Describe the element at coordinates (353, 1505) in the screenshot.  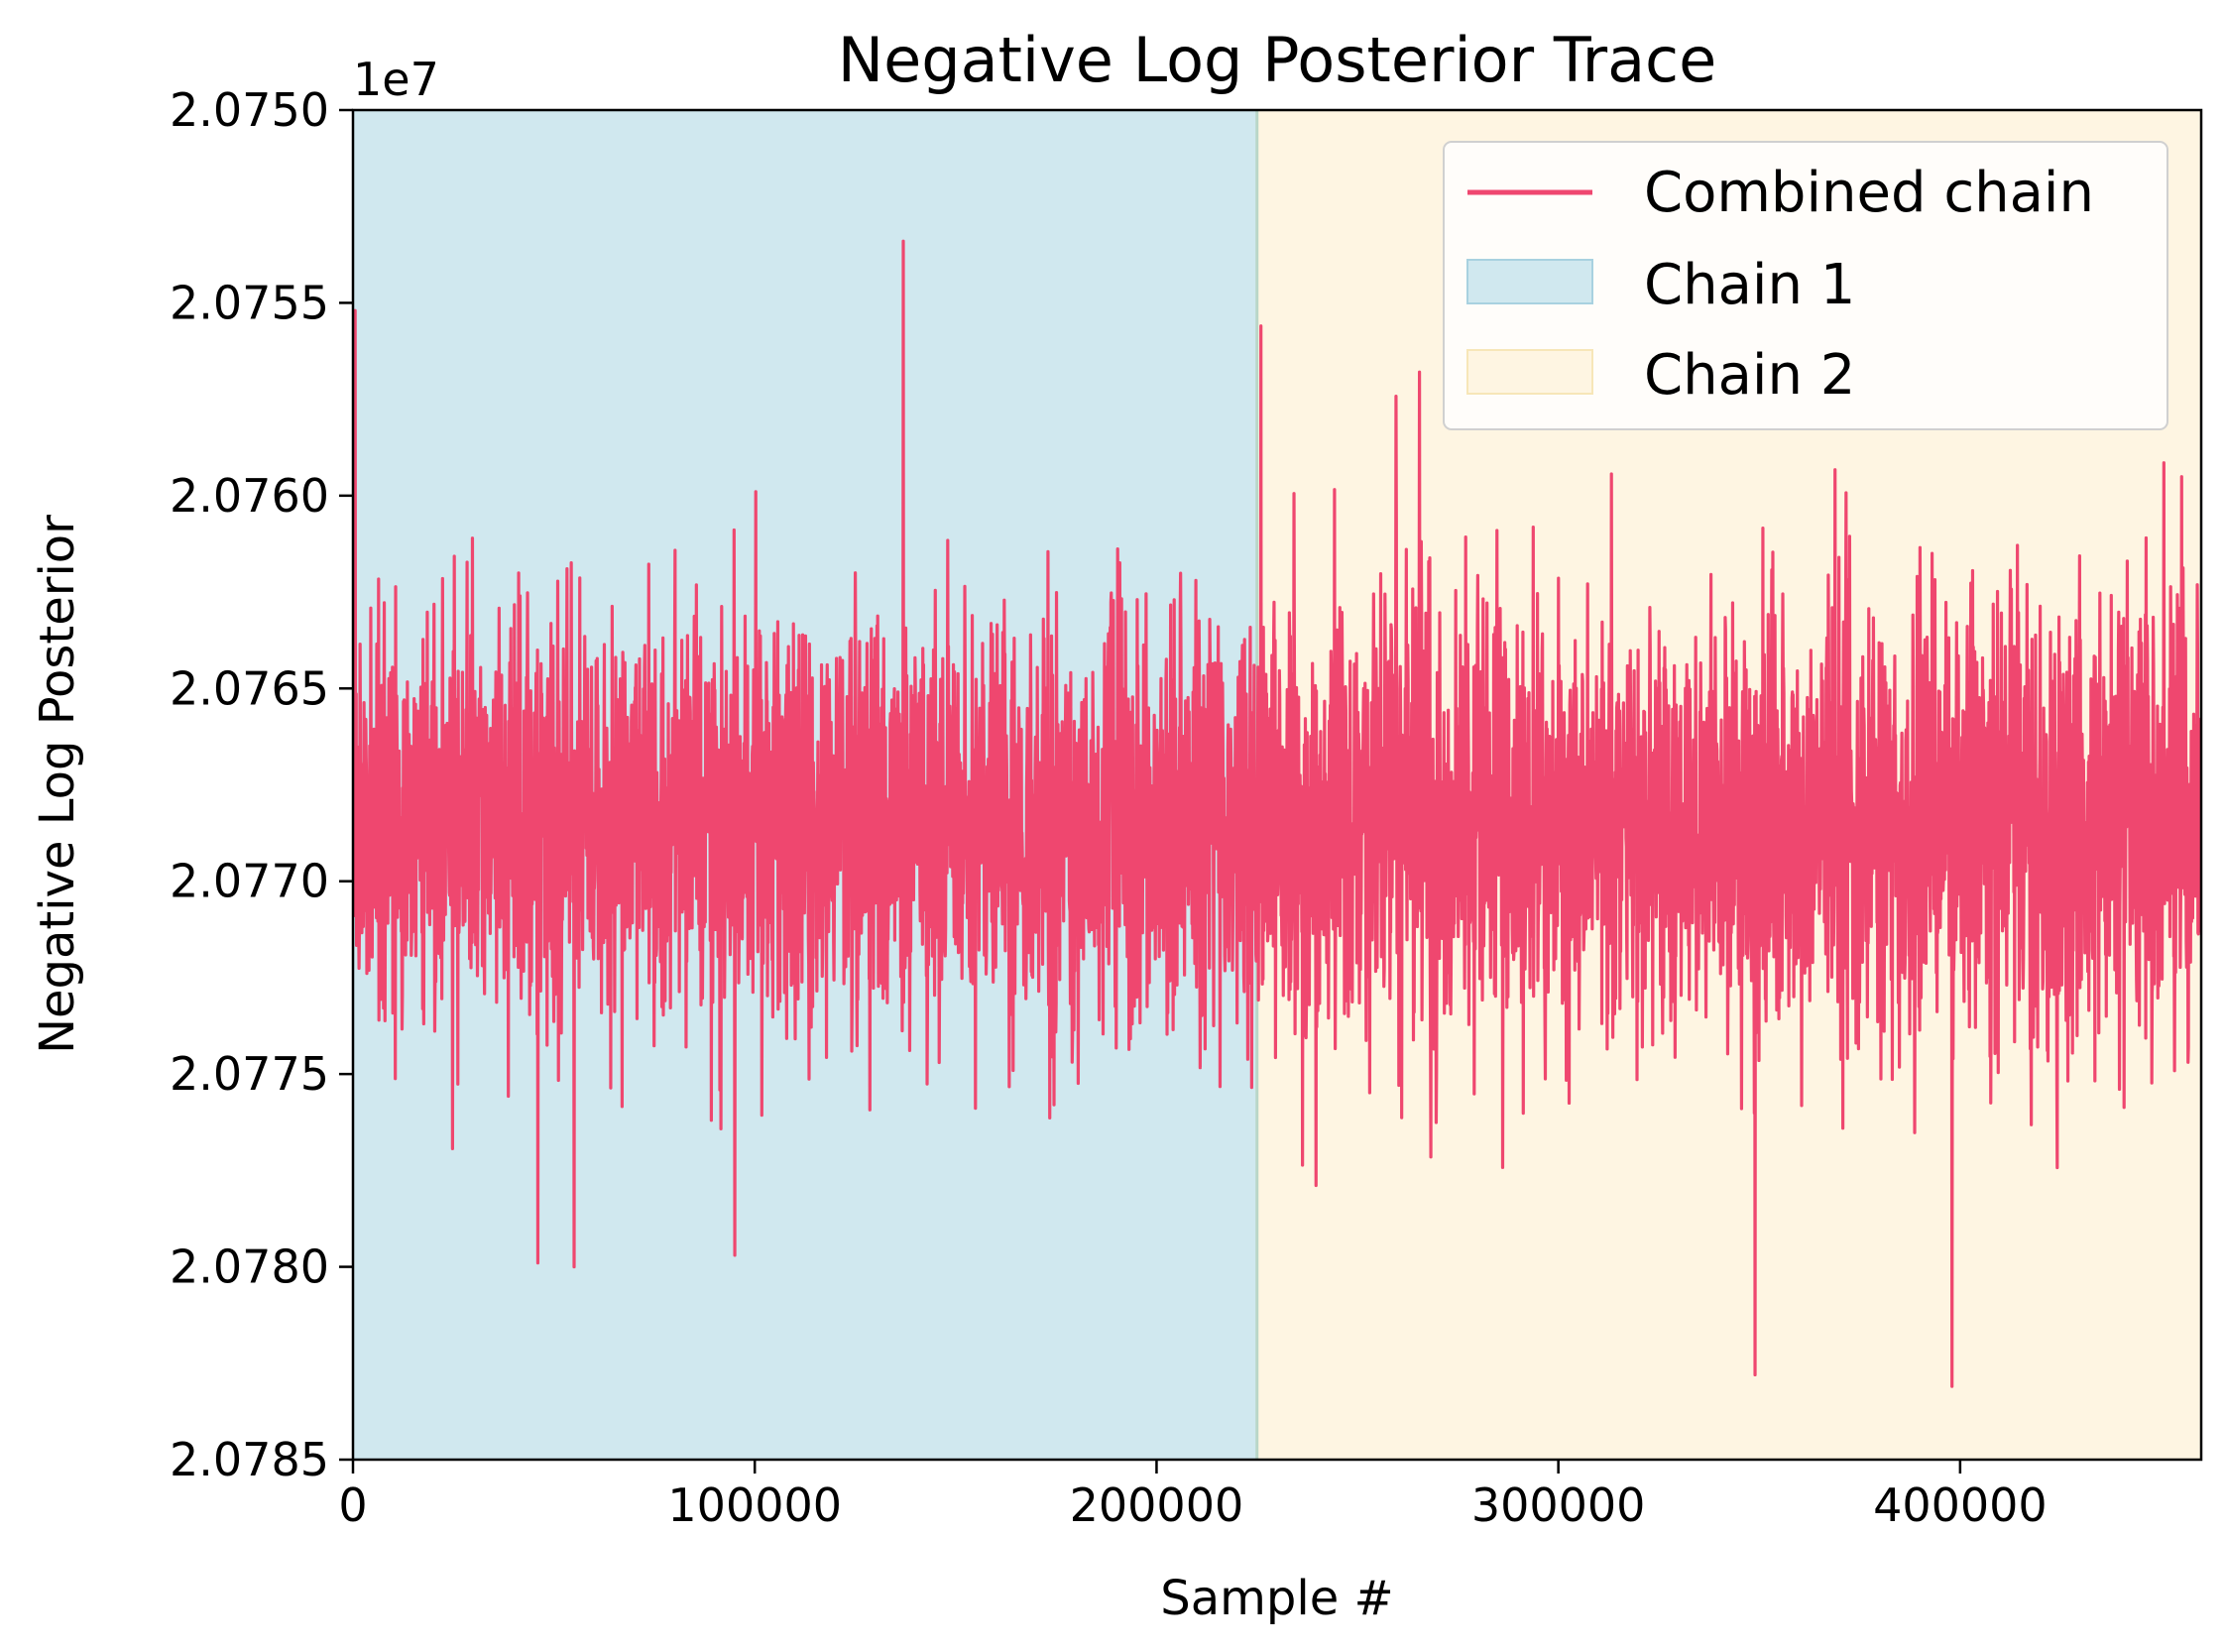
I see `x-tick-label: 0` at that location.